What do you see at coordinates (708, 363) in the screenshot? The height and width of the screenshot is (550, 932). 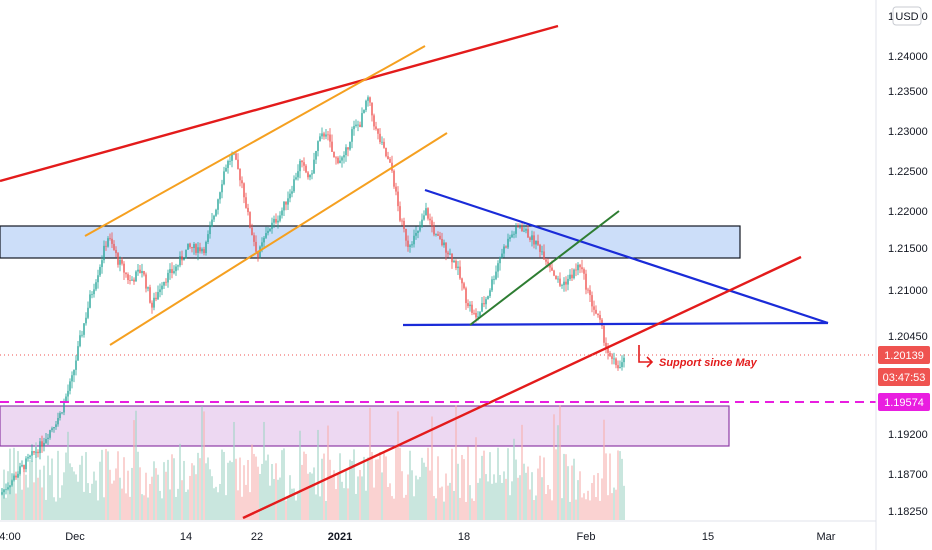 I see `support-annotation: Support since May` at bounding box center [708, 363].